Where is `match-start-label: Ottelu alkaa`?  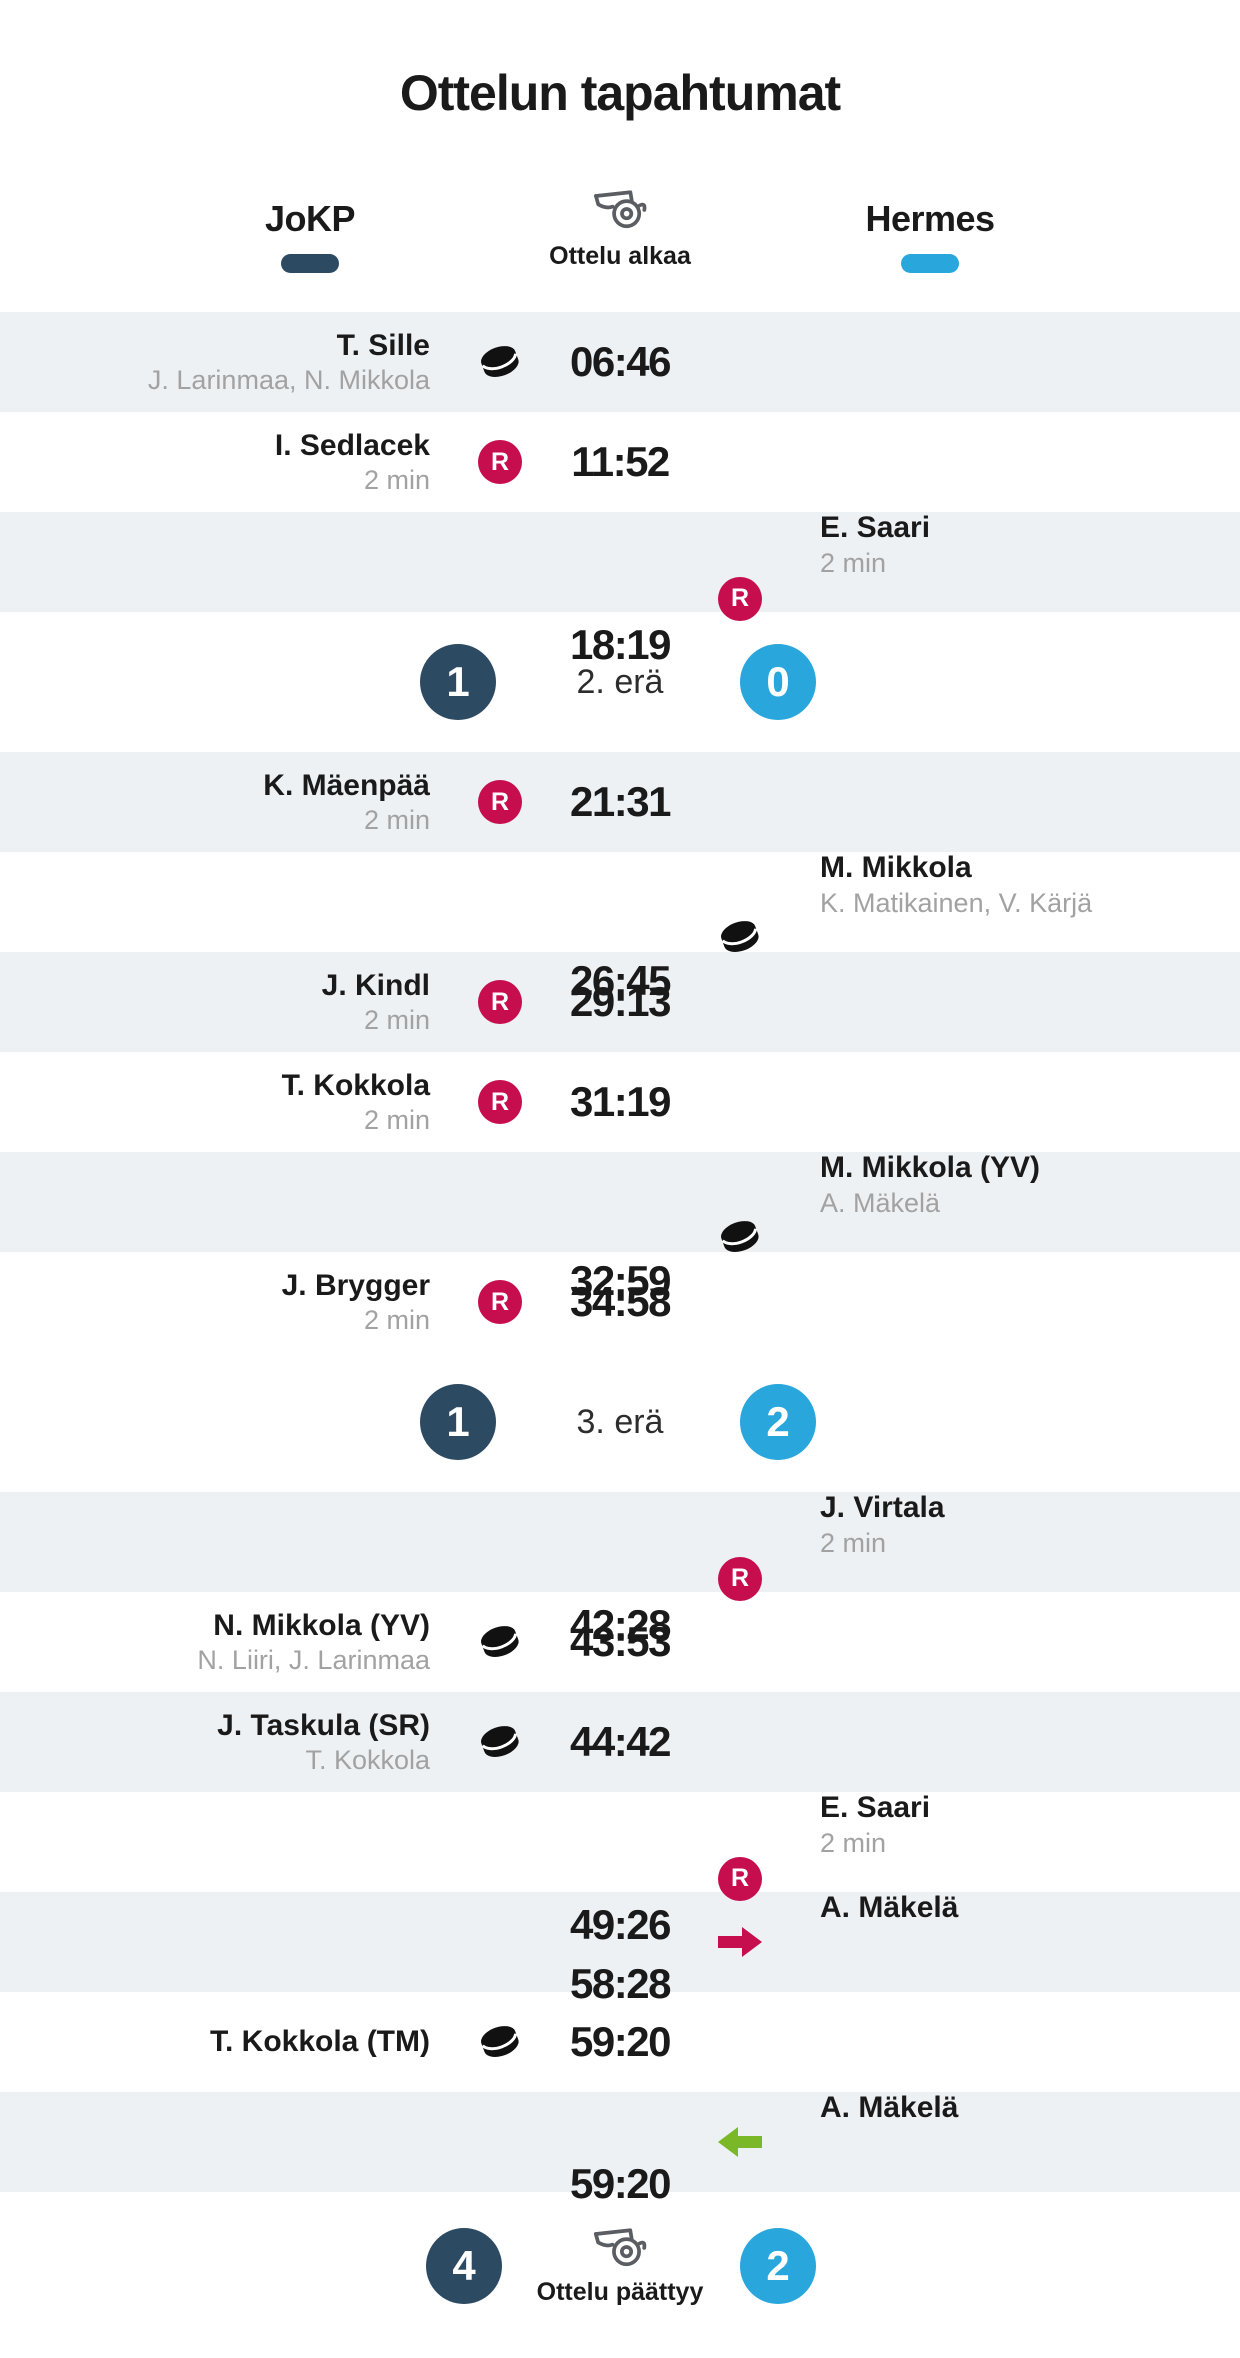
match-start-label: Ottelu alkaa is located at coordinates (620, 256).